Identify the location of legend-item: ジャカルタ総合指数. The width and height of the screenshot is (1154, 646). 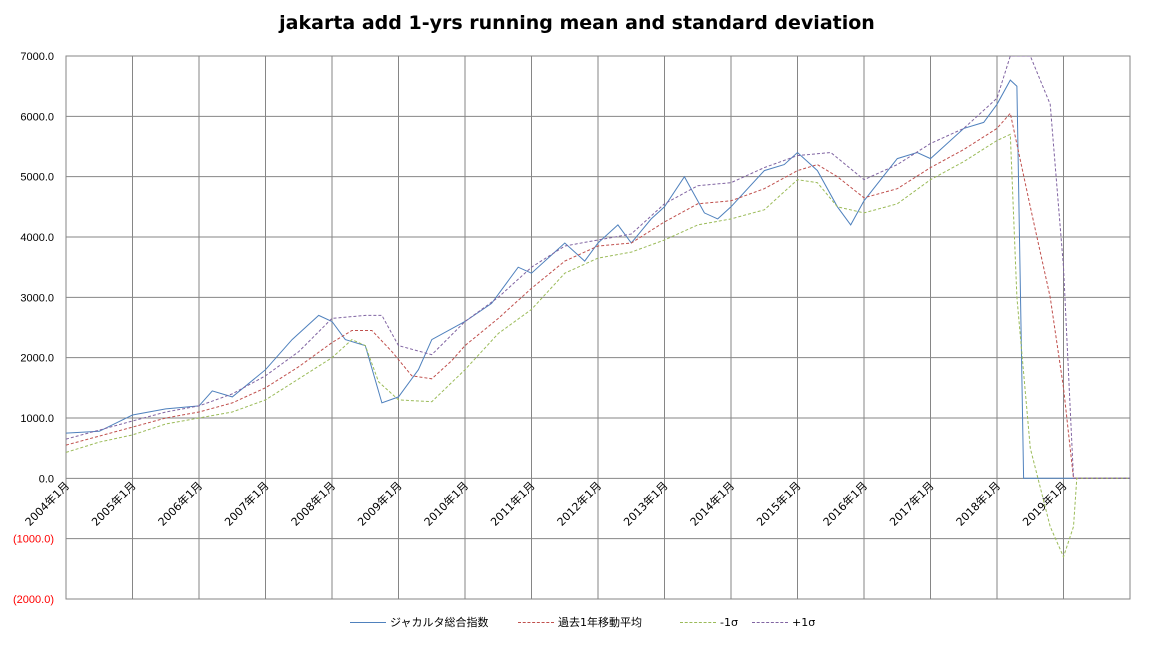
(419, 622).